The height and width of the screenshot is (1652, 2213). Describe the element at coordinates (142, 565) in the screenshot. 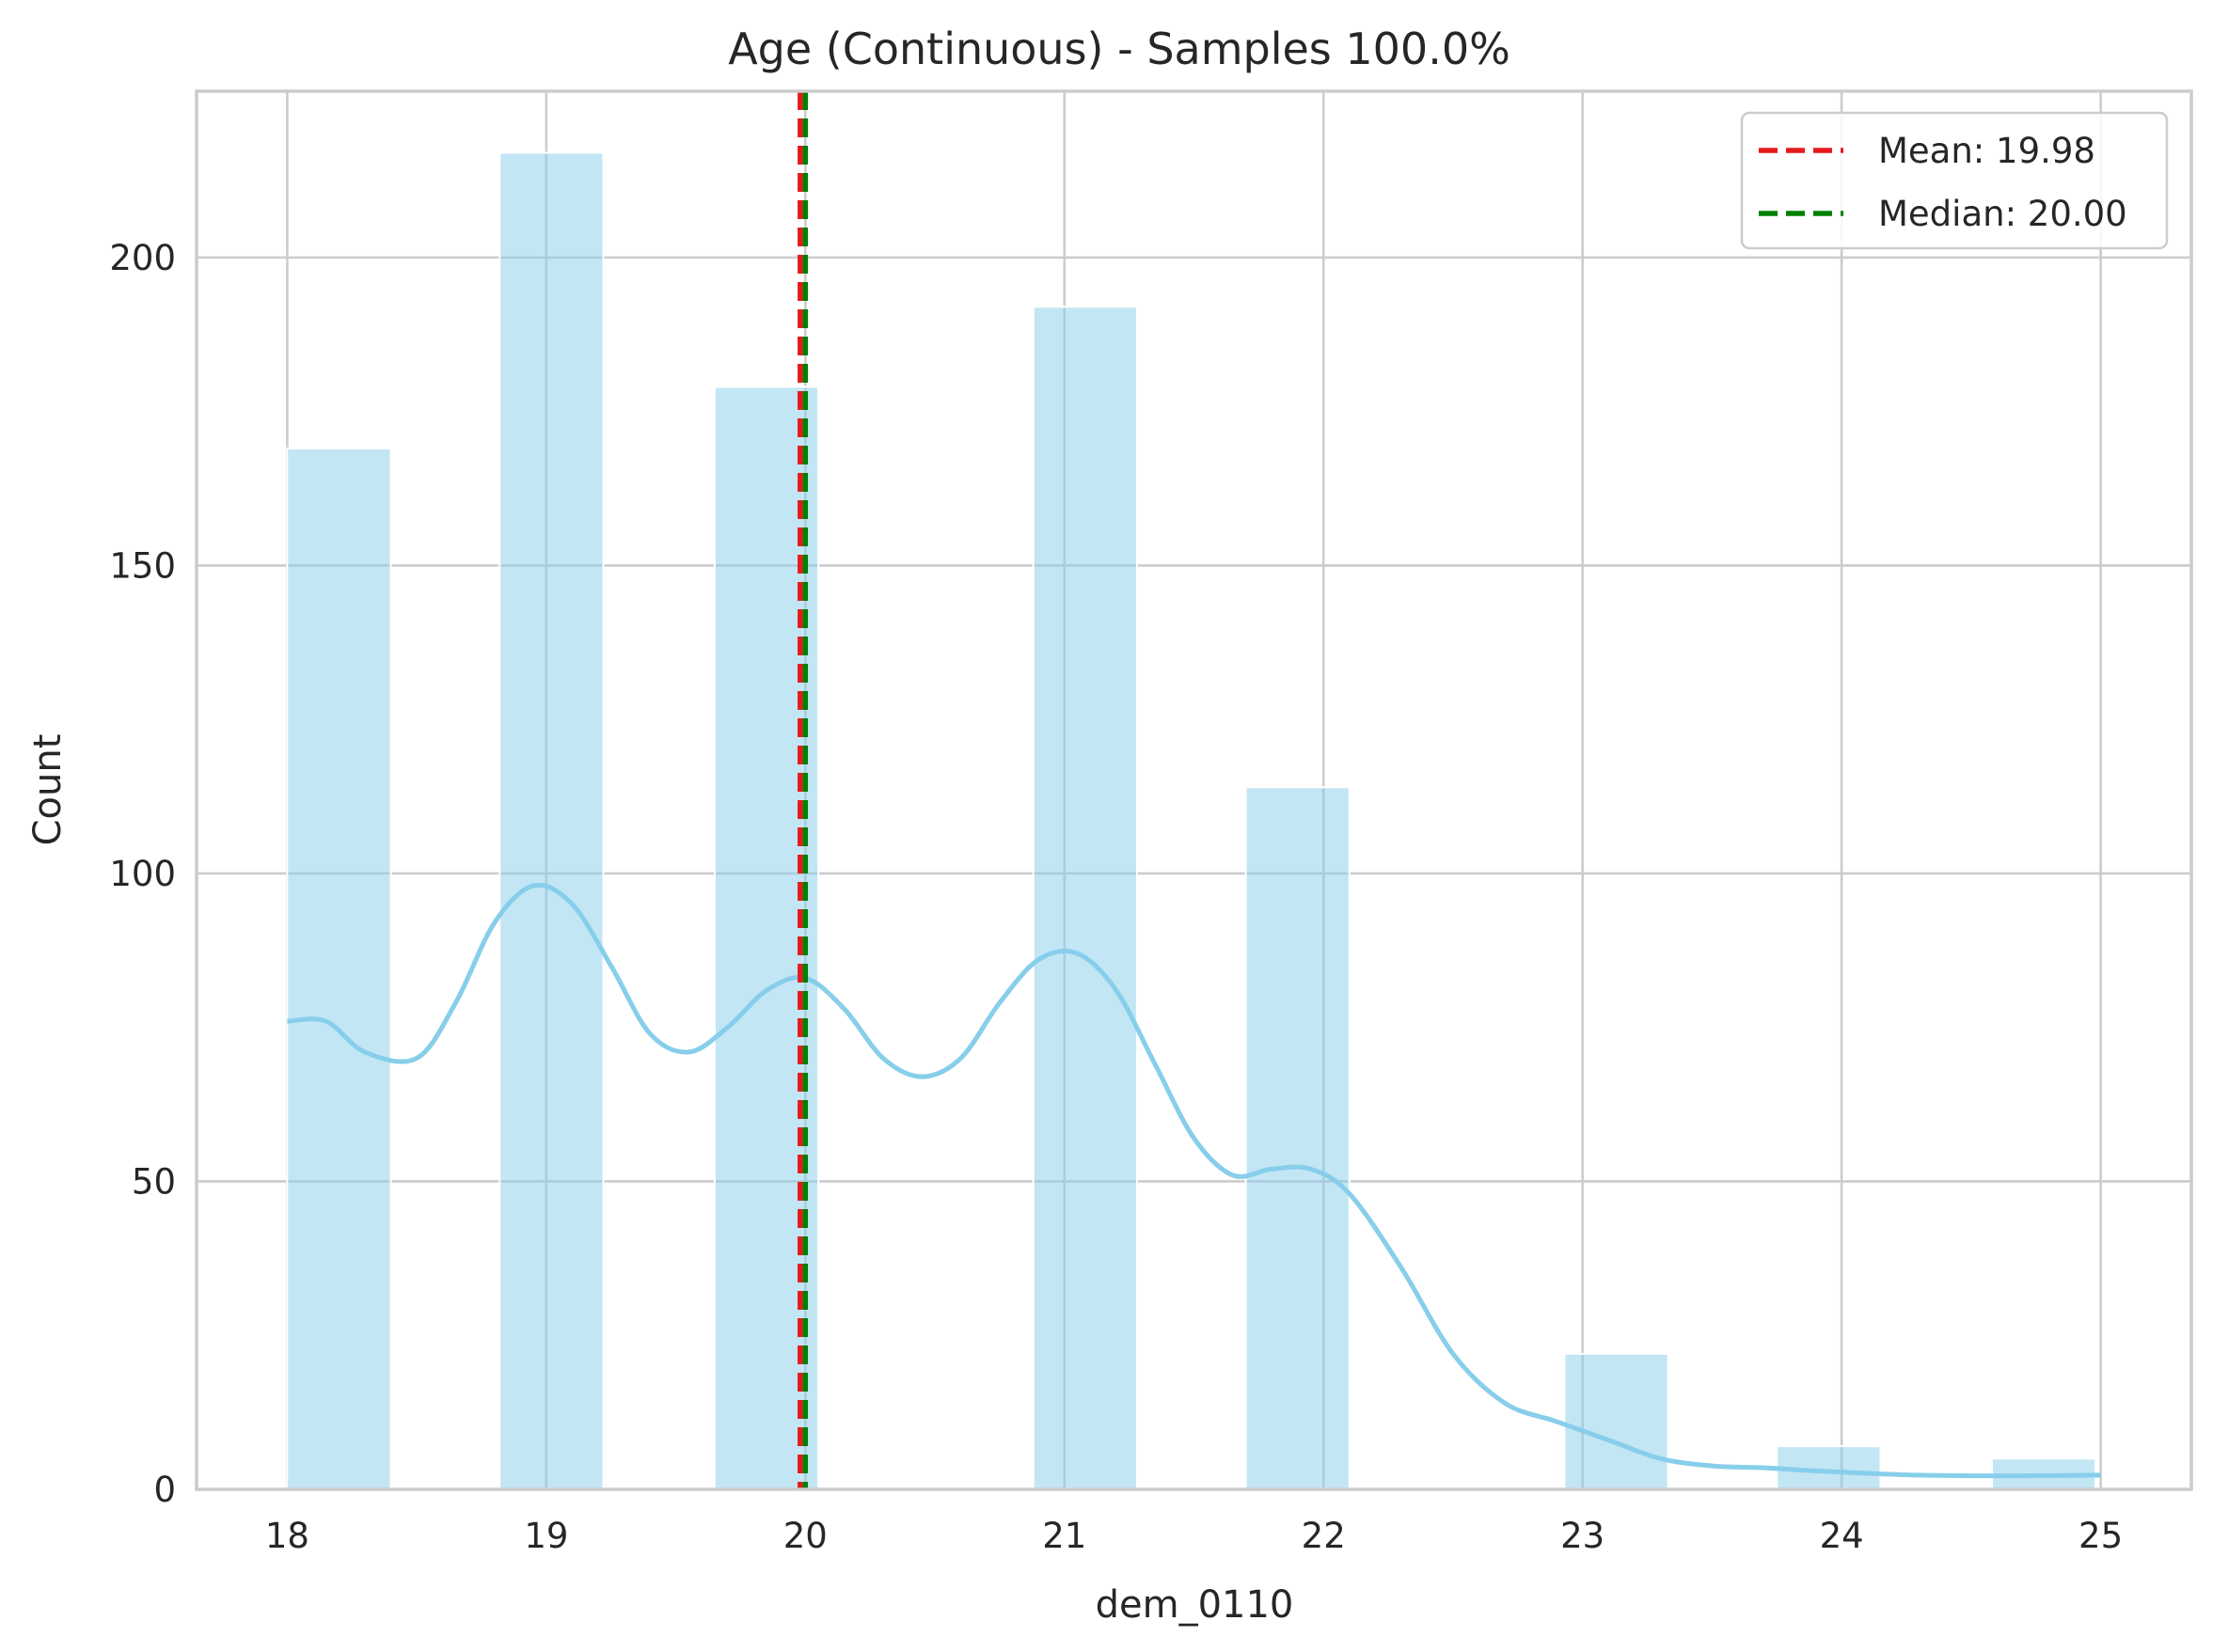

I see `y-tick-label: 150` at that location.